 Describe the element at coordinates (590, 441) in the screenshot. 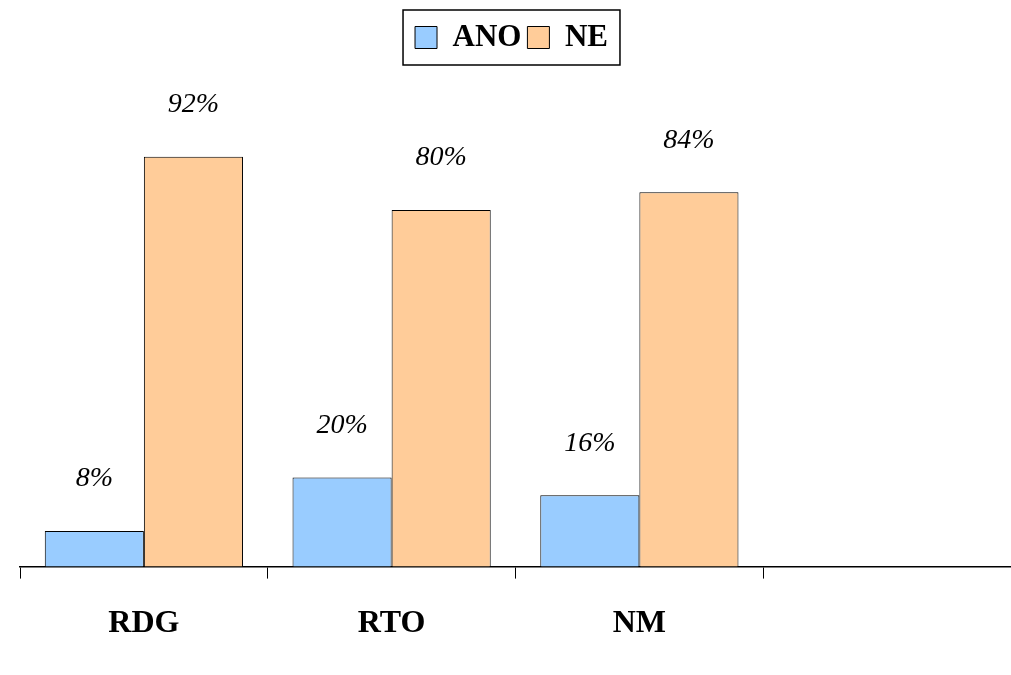

I see `data-label: 16%` at that location.